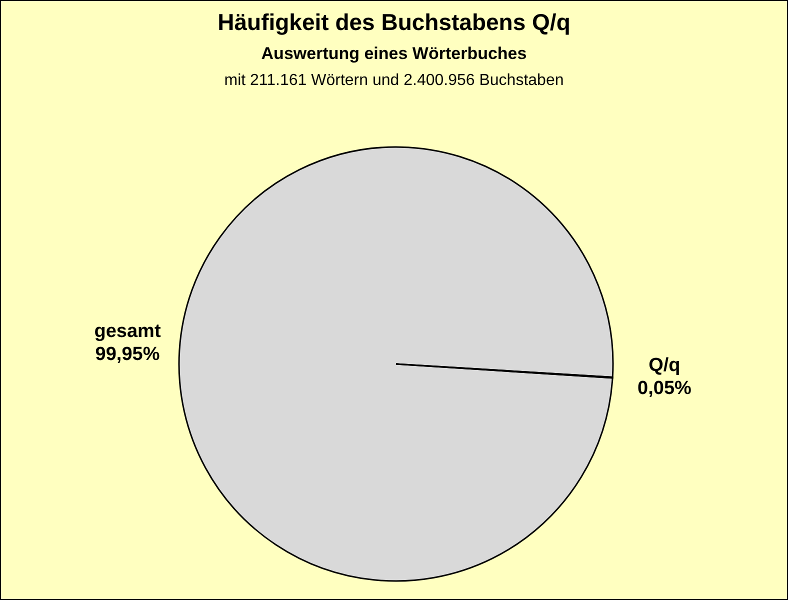 Image resolution: width=788 pixels, height=600 pixels. What do you see at coordinates (128, 331) in the screenshot?
I see `slice-label: gesamt` at bounding box center [128, 331].